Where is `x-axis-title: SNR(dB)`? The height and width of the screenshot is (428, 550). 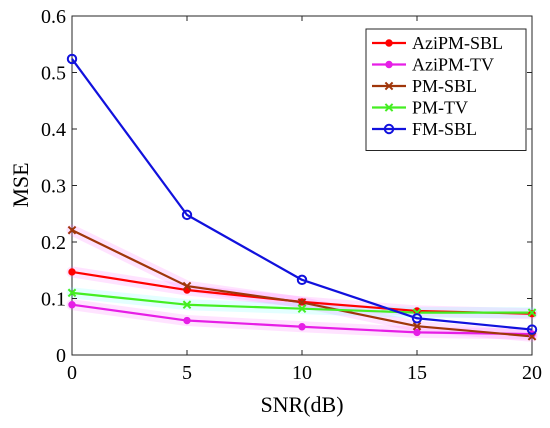
x-axis-title: SNR(dB) is located at coordinates (301, 404).